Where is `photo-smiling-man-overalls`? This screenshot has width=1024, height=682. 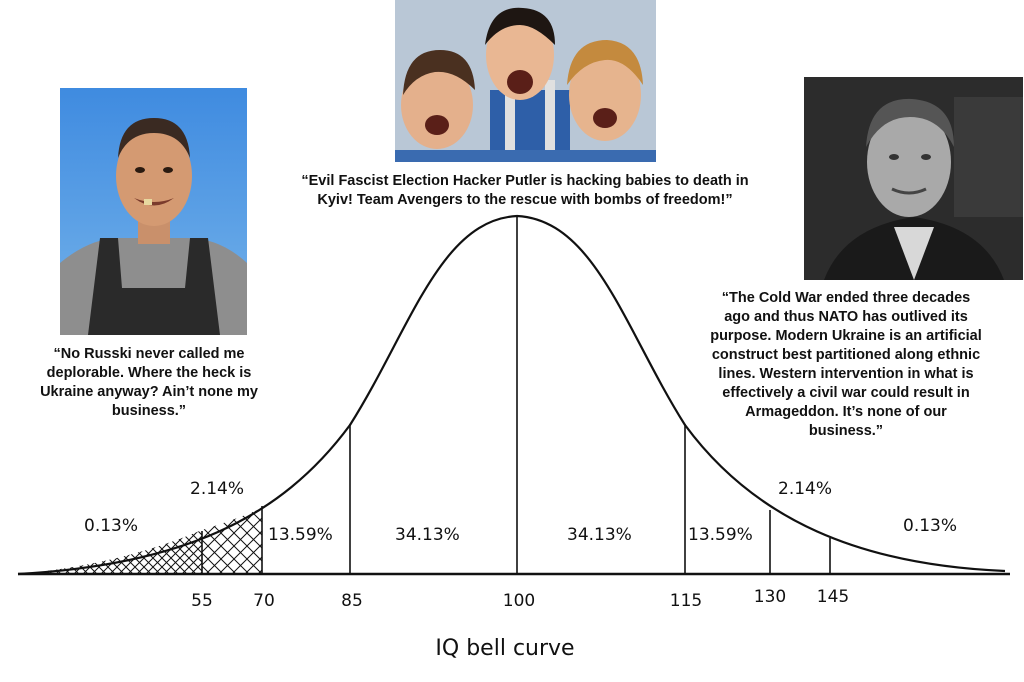 photo-smiling-man-overalls is located at coordinates (153, 211).